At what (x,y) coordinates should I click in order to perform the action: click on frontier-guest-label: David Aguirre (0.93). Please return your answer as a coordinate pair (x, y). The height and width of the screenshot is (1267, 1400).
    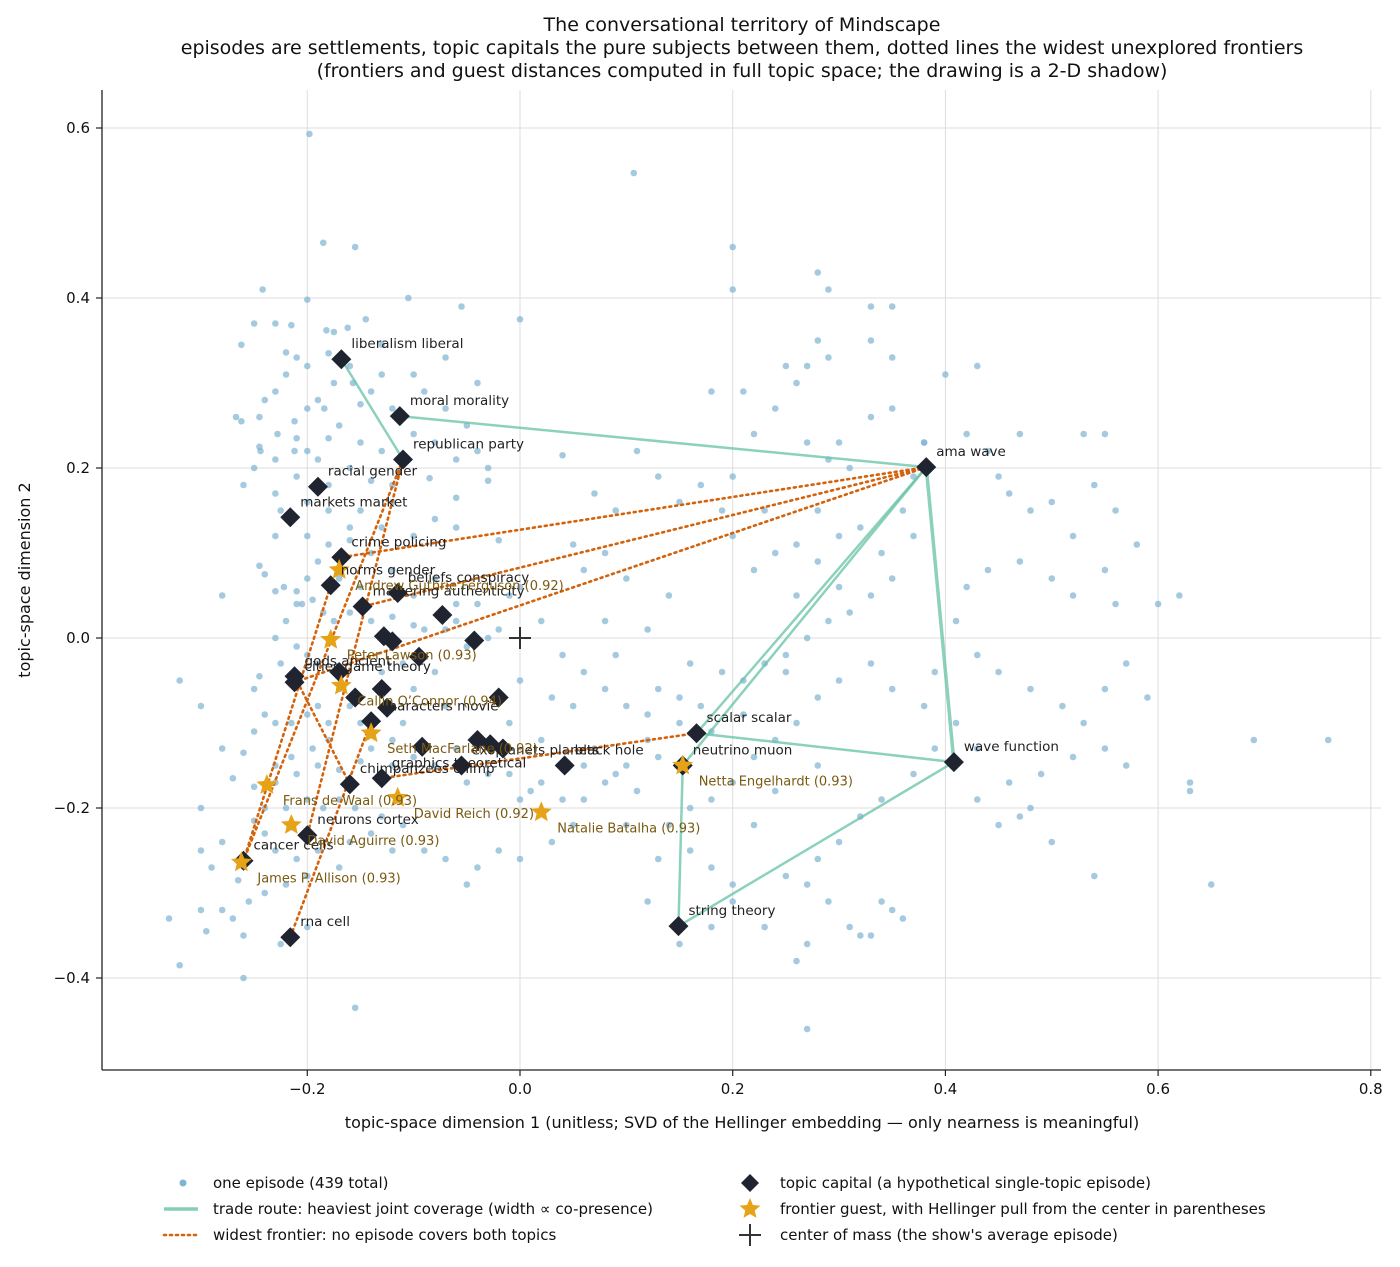
    Looking at the image, I should click on (373, 841).